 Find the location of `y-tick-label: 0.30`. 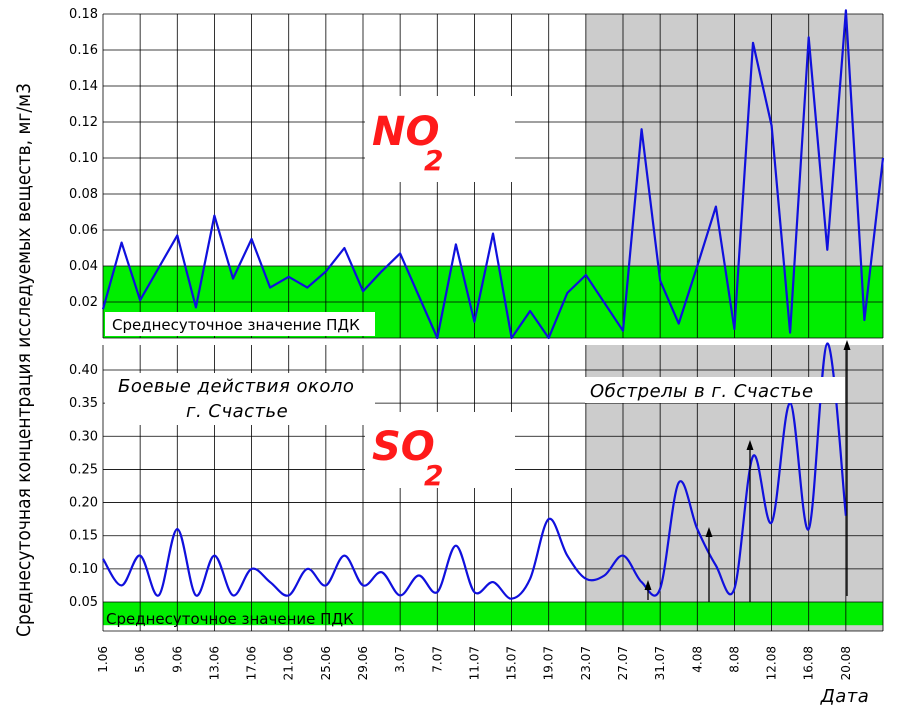

y-tick-label: 0.30 is located at coordinates (83, 436).